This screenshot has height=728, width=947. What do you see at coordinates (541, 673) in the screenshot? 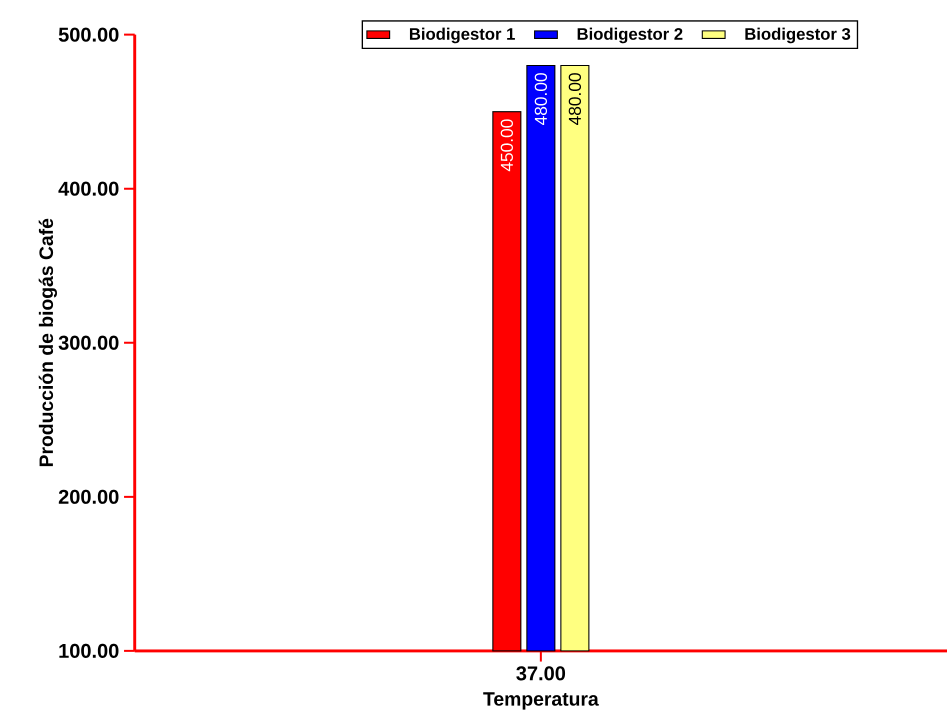
I see `x-tick-label: 37.00` at bounding box center [541, 673].